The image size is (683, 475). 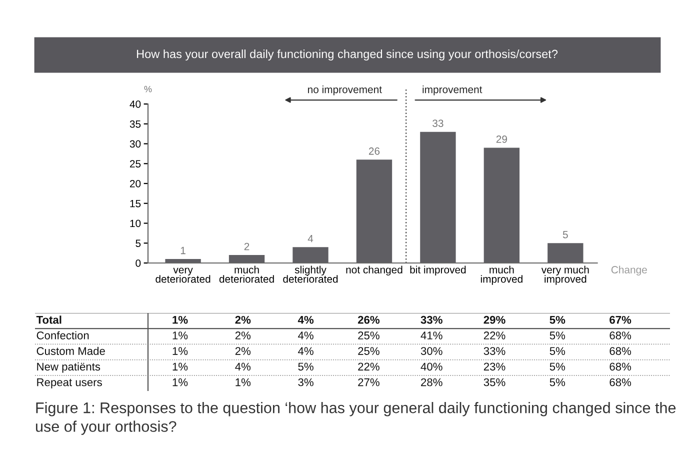 I want to click on x-tick-label: very much improved, so click(x=565, y=275).